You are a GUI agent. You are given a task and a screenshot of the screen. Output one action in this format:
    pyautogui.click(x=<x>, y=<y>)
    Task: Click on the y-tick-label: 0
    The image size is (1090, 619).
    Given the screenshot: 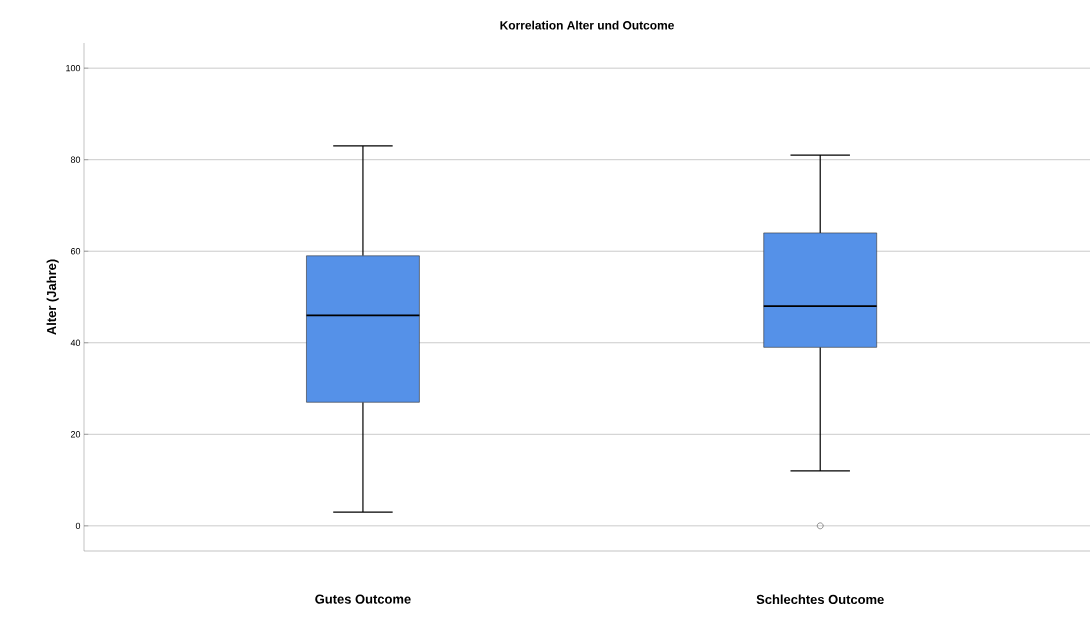 What is the action you would take?
    pyautogui.click(x=78, y=526)
    